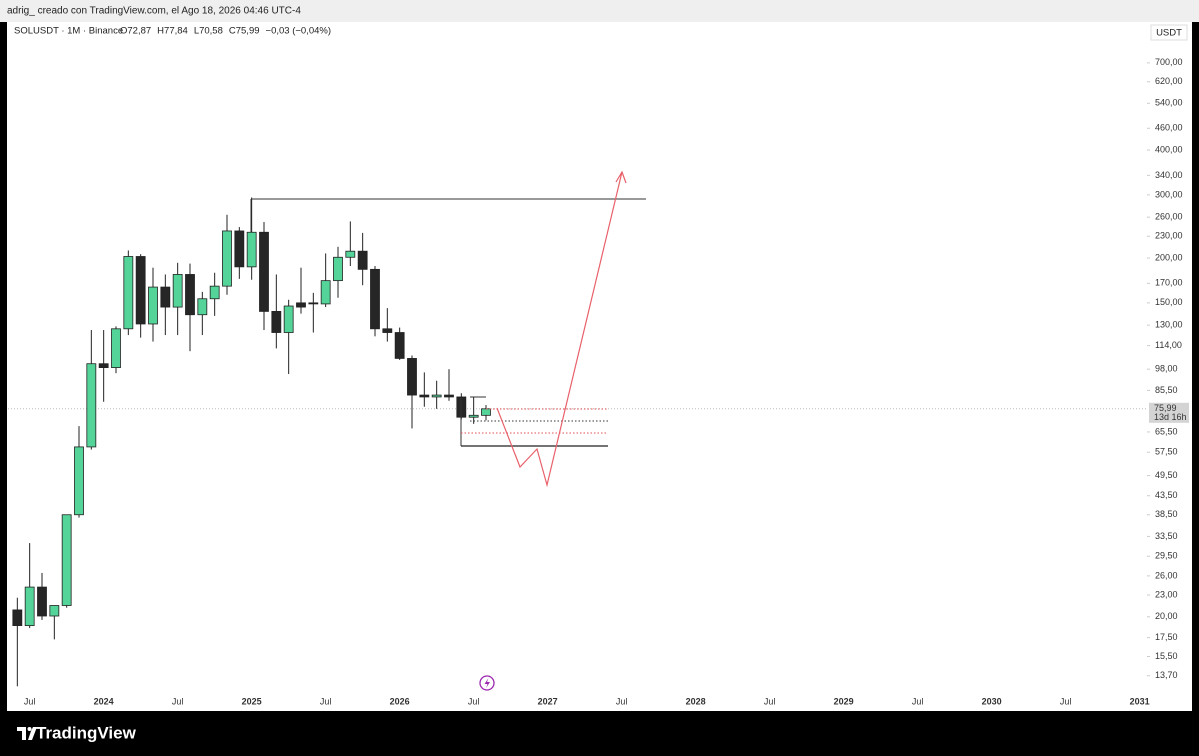 The image size is (1199, 756). Describe the element at coordinates (1166, 616) in the screenshot. I see `y-tick-label: 20,00` at that location.